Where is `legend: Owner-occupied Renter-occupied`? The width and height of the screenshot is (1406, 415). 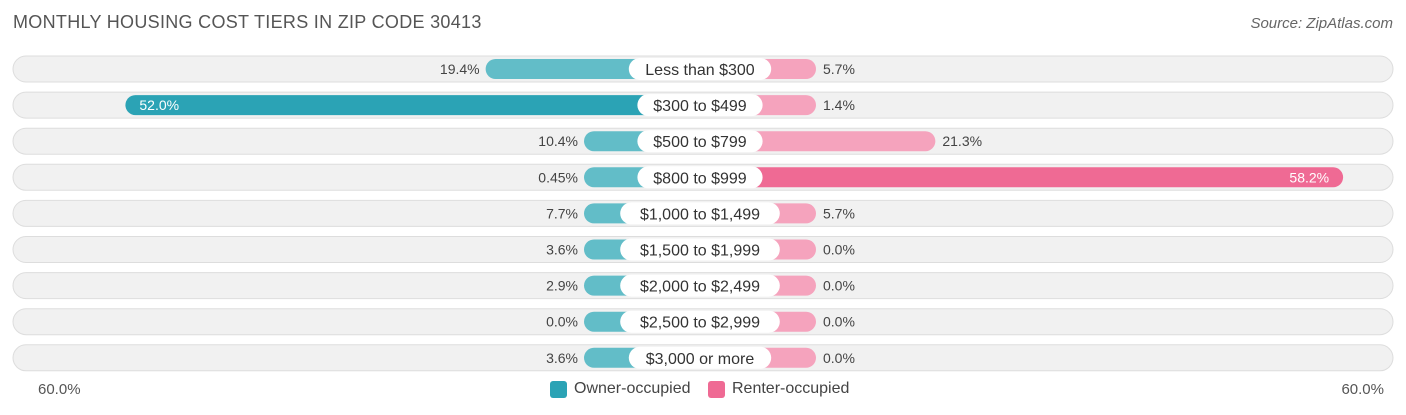 legend: Owner-occupied Renter-occupied is located at coordinates (703, 391).